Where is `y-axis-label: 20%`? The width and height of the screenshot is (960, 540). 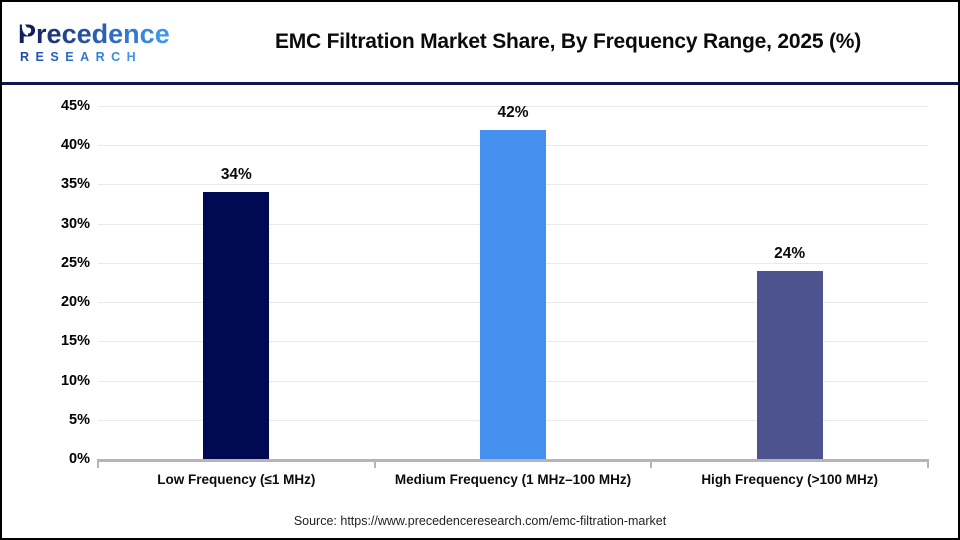 y-axis-label: 20% is located at coordinates (75, 302).